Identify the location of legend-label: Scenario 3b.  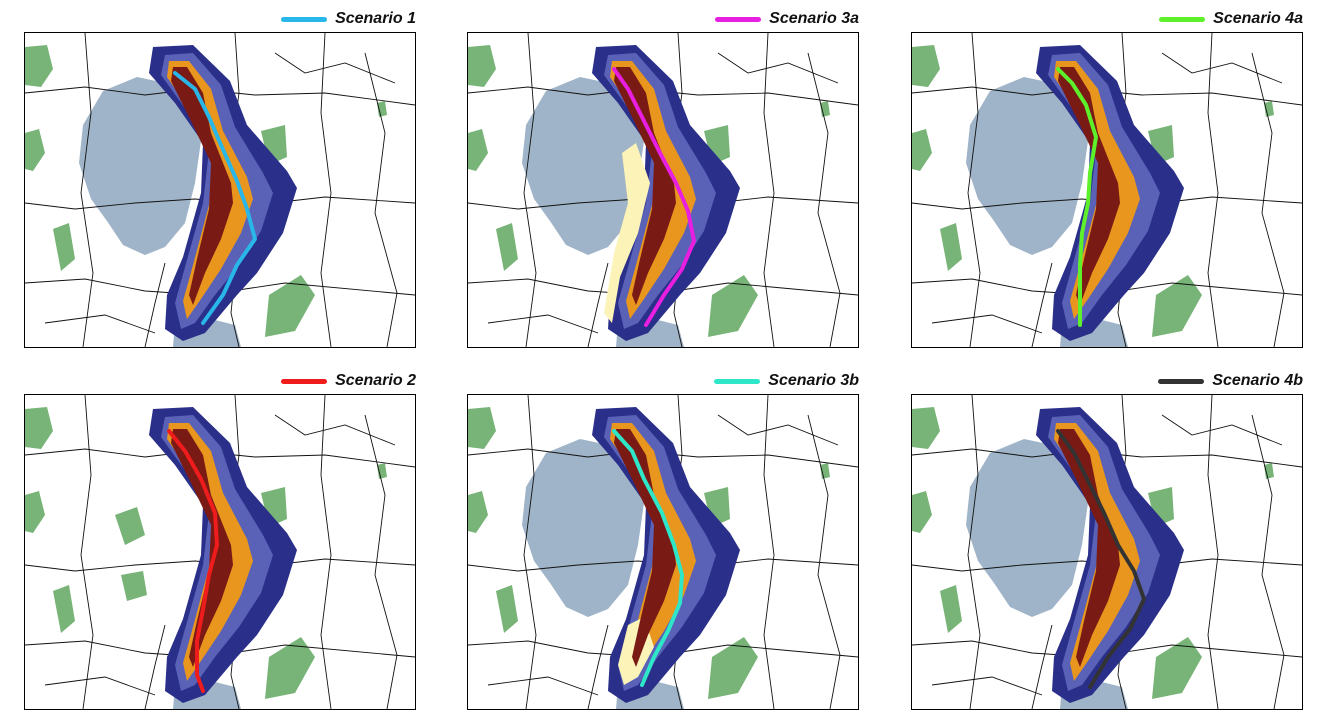
(813, 380).